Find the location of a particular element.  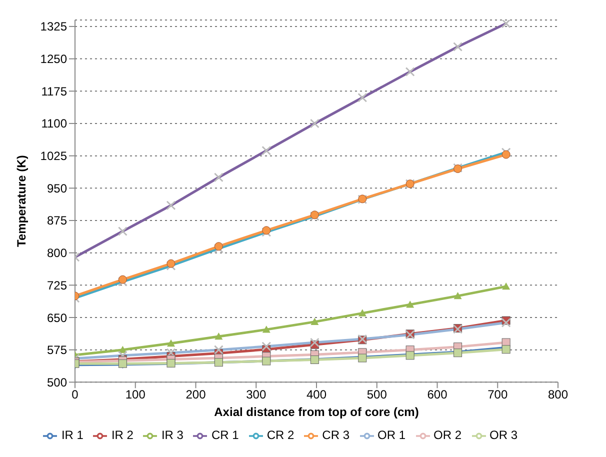

y-tick-label: 875 is located at coordinates (57, 221).